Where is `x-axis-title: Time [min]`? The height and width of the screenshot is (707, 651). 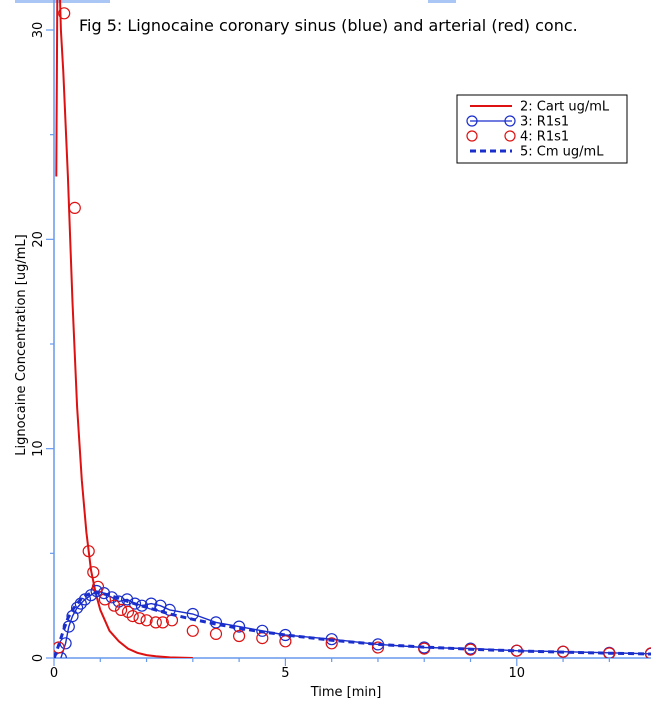 x-axis-title: Time [min] is located at coordinates (346, 692).